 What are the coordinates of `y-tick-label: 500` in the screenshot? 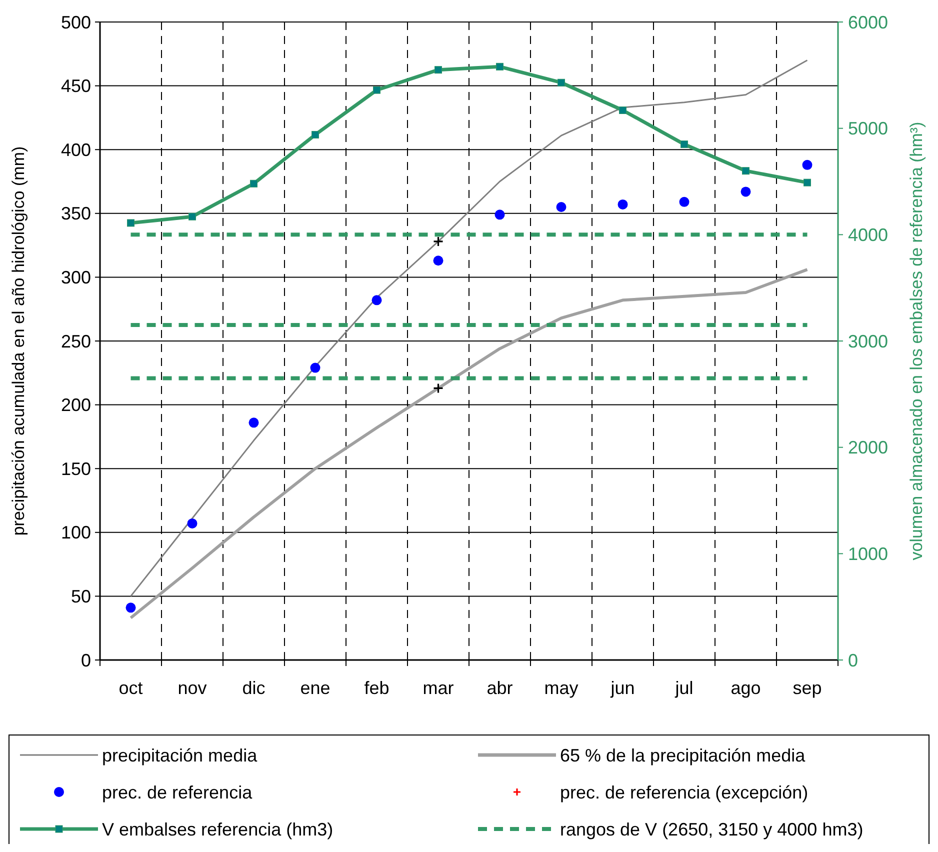 It's located at (75, 22).